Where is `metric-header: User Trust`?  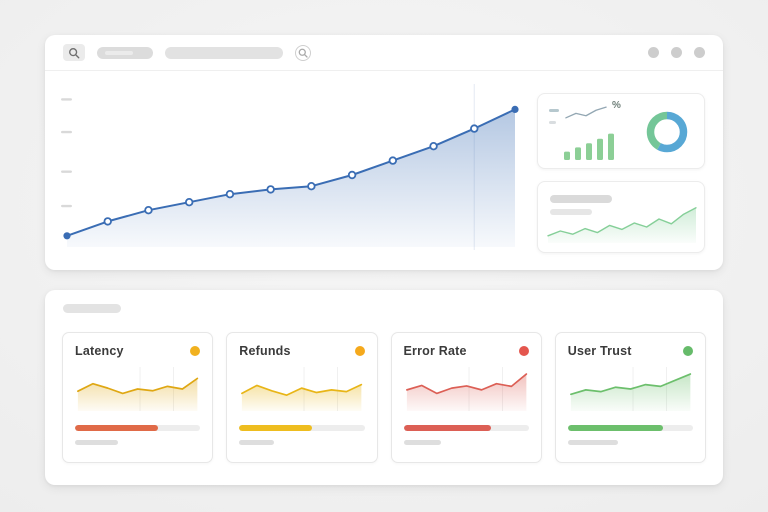 metric-header: User Trust is located at coordinates (630, 351).